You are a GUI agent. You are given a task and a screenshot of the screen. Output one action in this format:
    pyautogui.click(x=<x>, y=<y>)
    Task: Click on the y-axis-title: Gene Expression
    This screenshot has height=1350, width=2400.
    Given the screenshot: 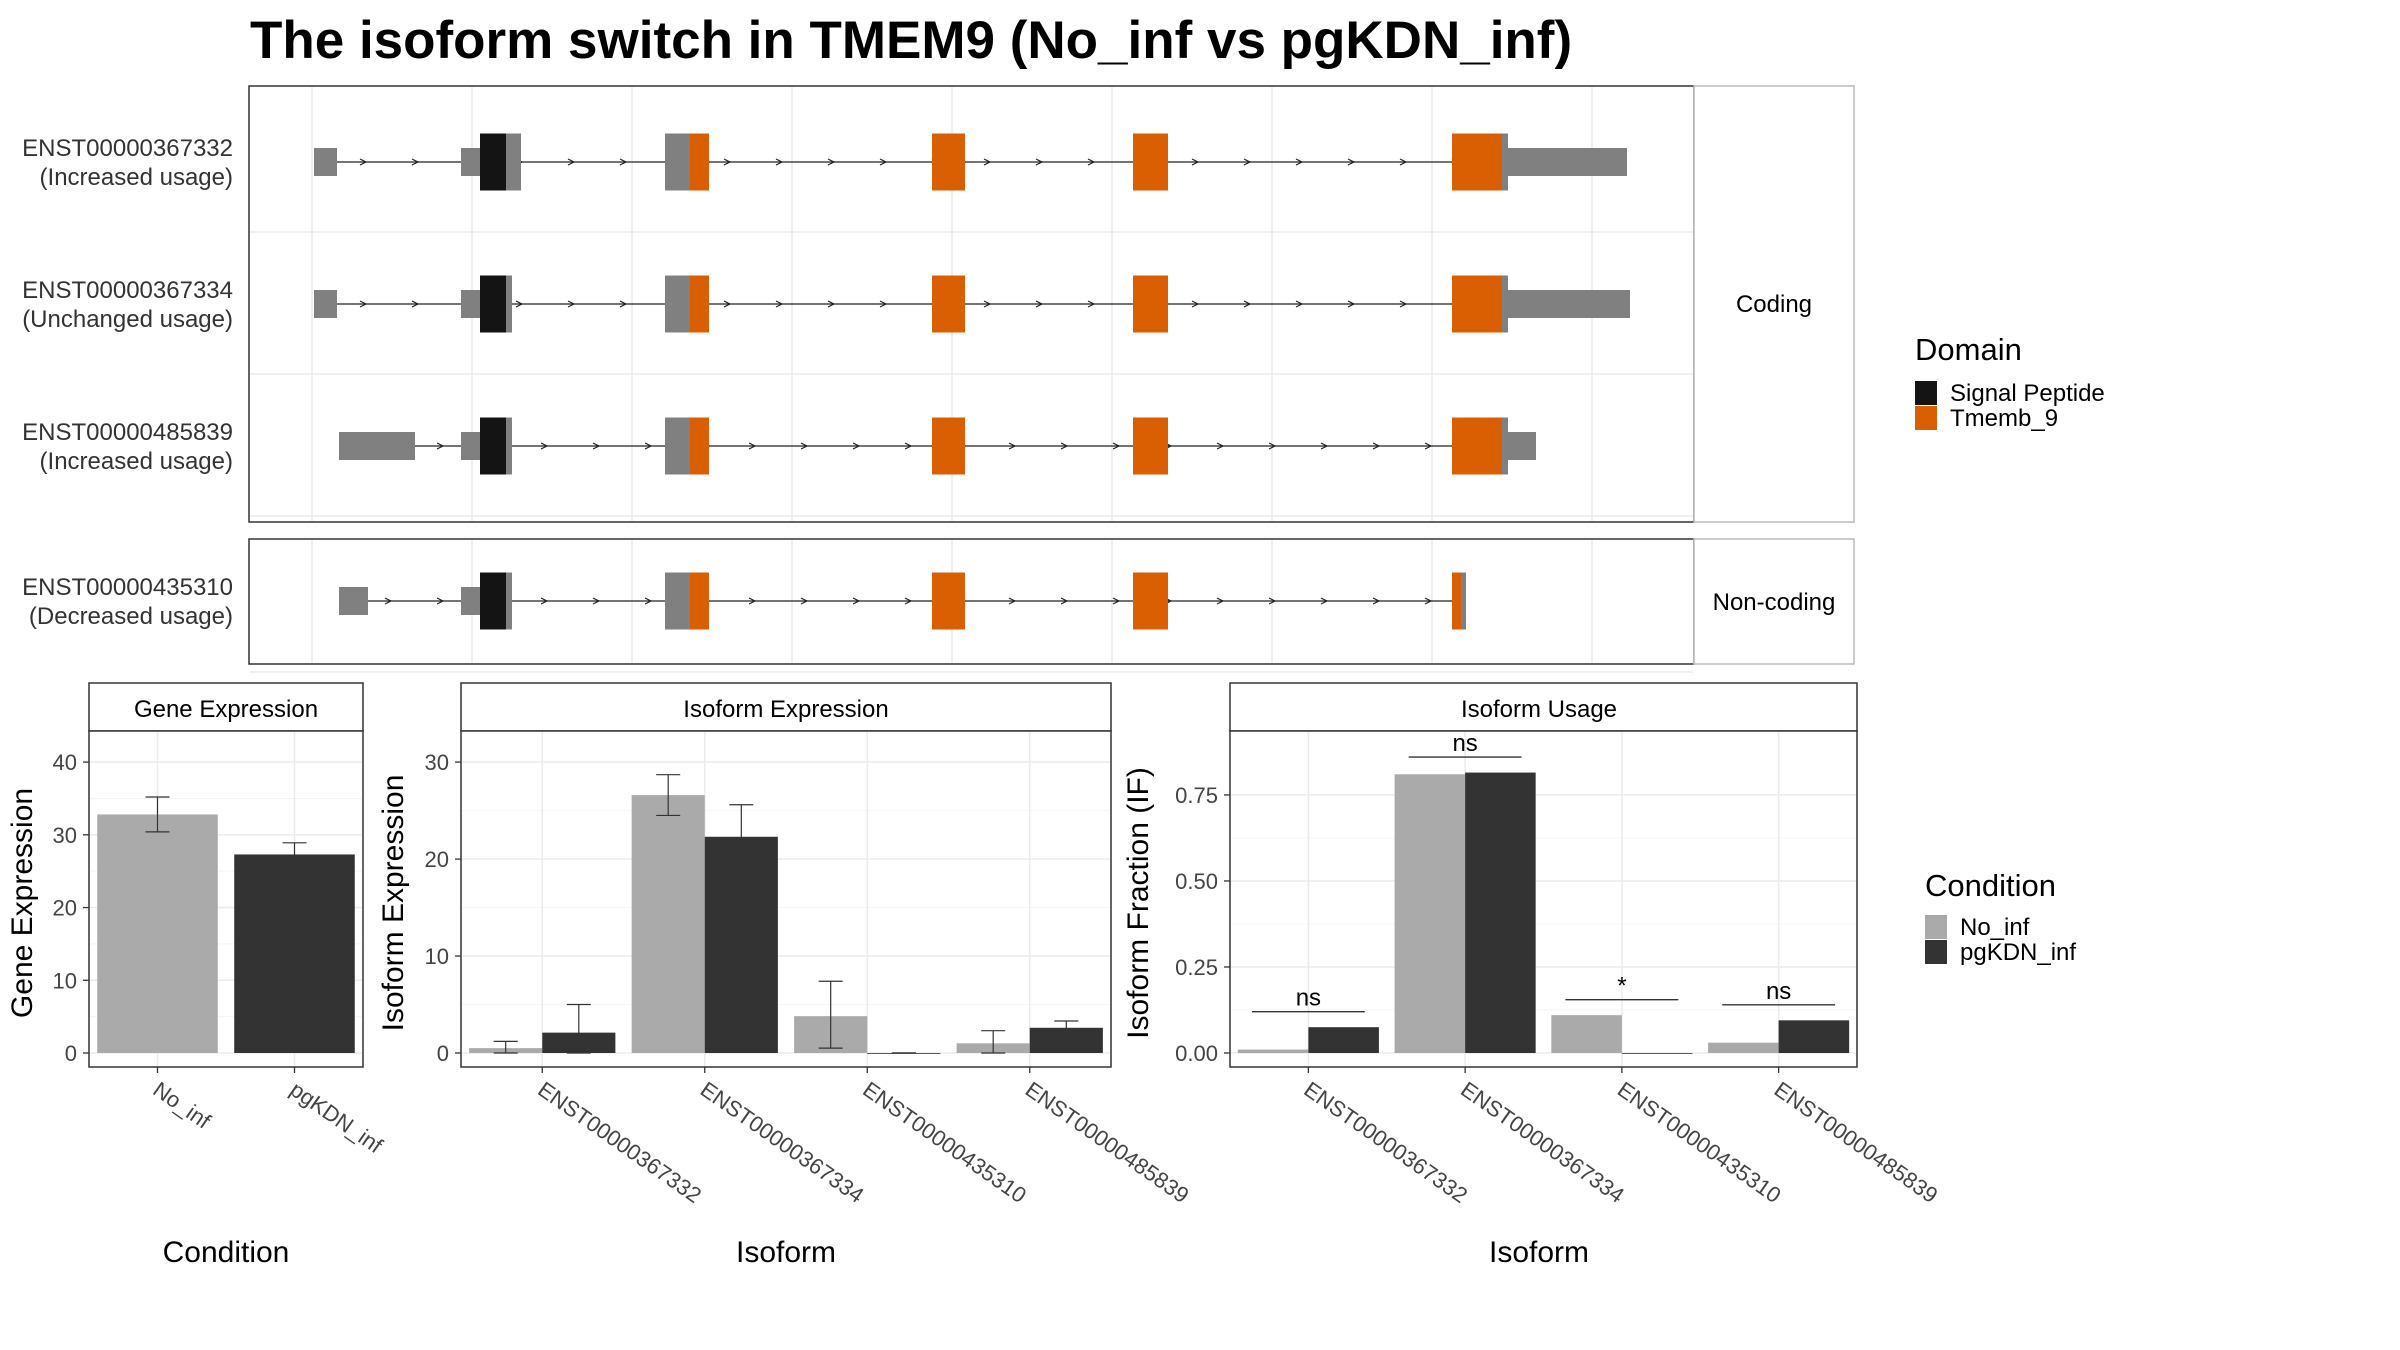 What is the action you would take?
    pyautogui.click(x=22, y=903)
    